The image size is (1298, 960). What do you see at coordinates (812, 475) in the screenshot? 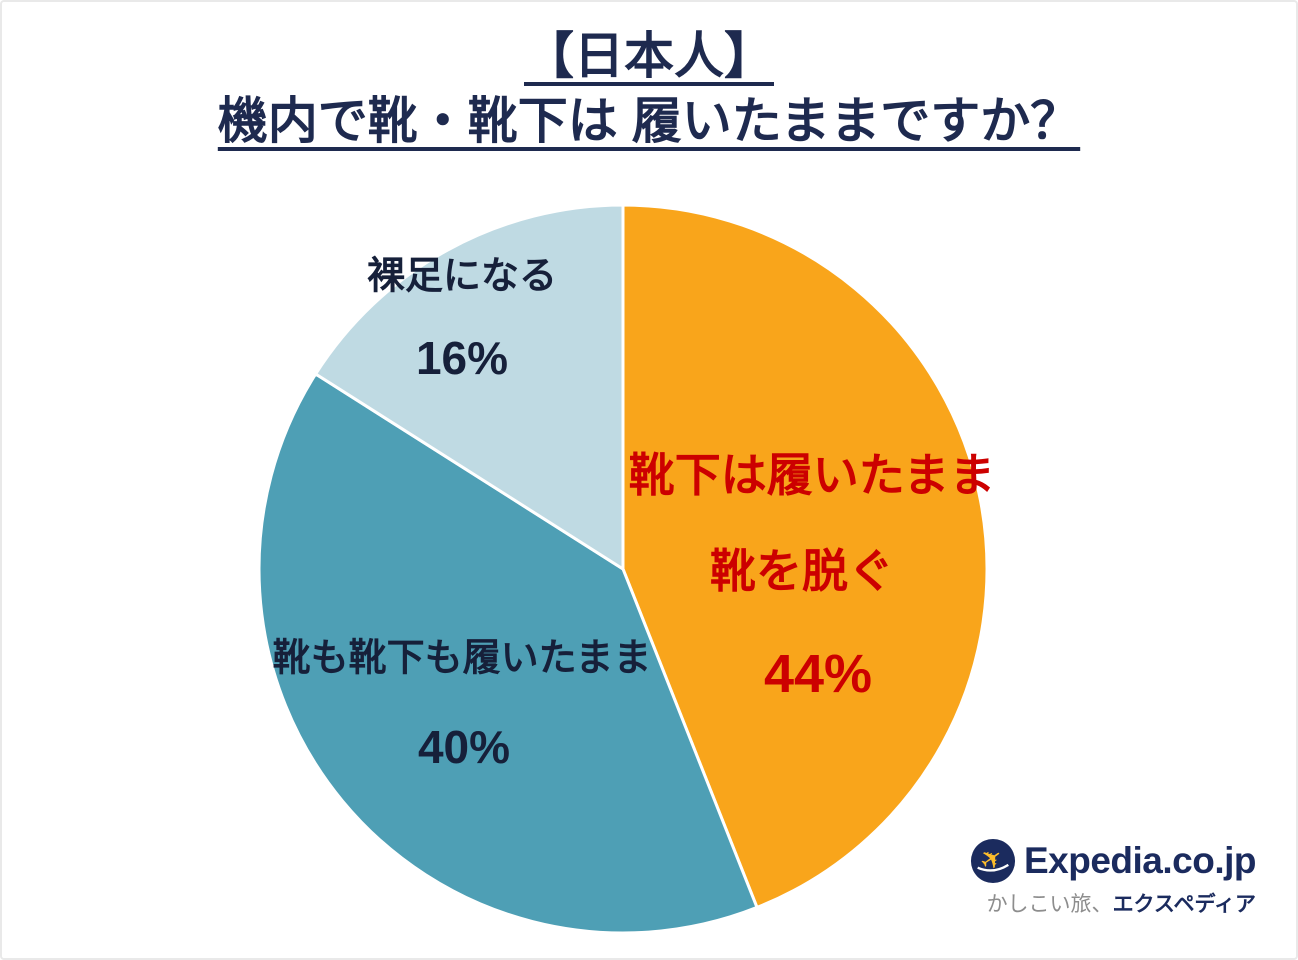
I see `slice-label-socks-on-line1: 靴下は履いたまま` at bounding box center [812, 475].